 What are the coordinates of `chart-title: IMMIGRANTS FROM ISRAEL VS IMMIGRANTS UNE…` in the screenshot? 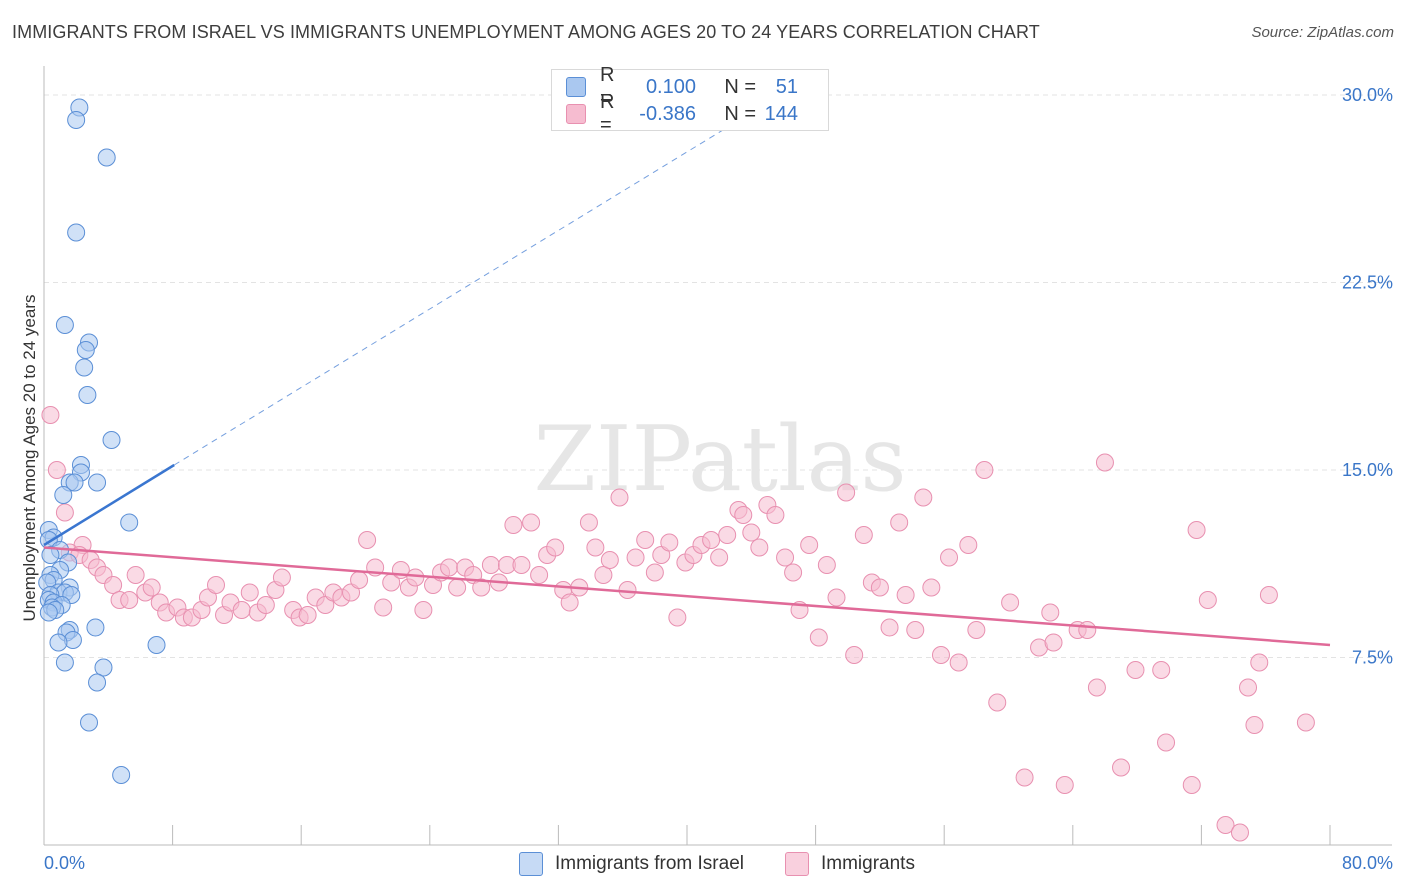 It's located at (526, 32).